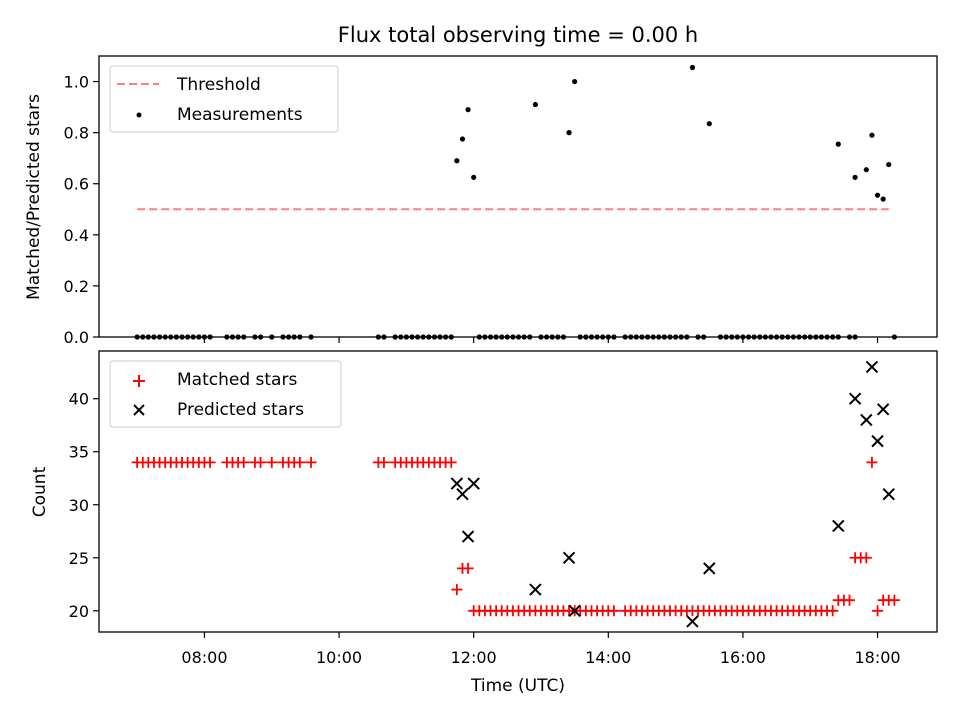 This screenshot has height=720, width=960. Describe the element at coordinates (76, 184) in the screenshot. I see `ratio-y-tick-label: 0.6` at that location.